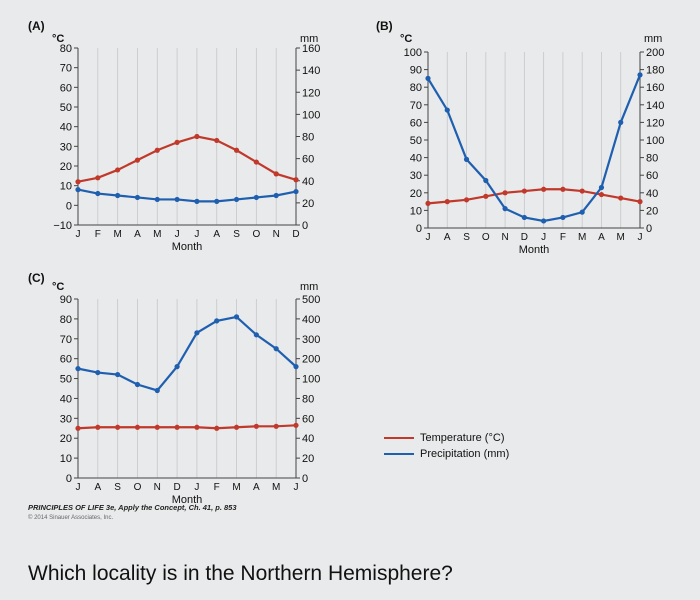 The height and width of the screenshot is (600, 700). Describe the element at coordinates (399, 454) in the screenshot. I see `legend-swatch-precipitation` at that location.